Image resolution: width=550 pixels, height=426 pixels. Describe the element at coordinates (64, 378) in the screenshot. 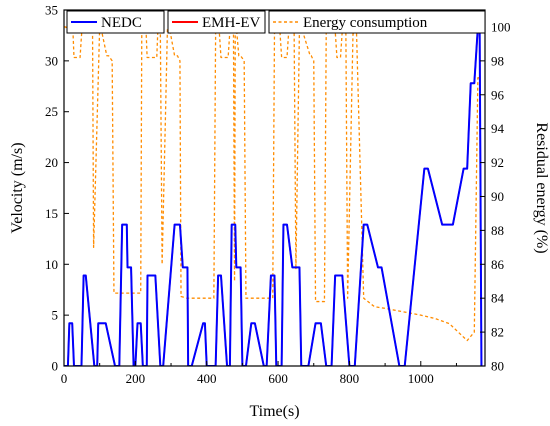

I see `x-tick-label: 0` at that location.